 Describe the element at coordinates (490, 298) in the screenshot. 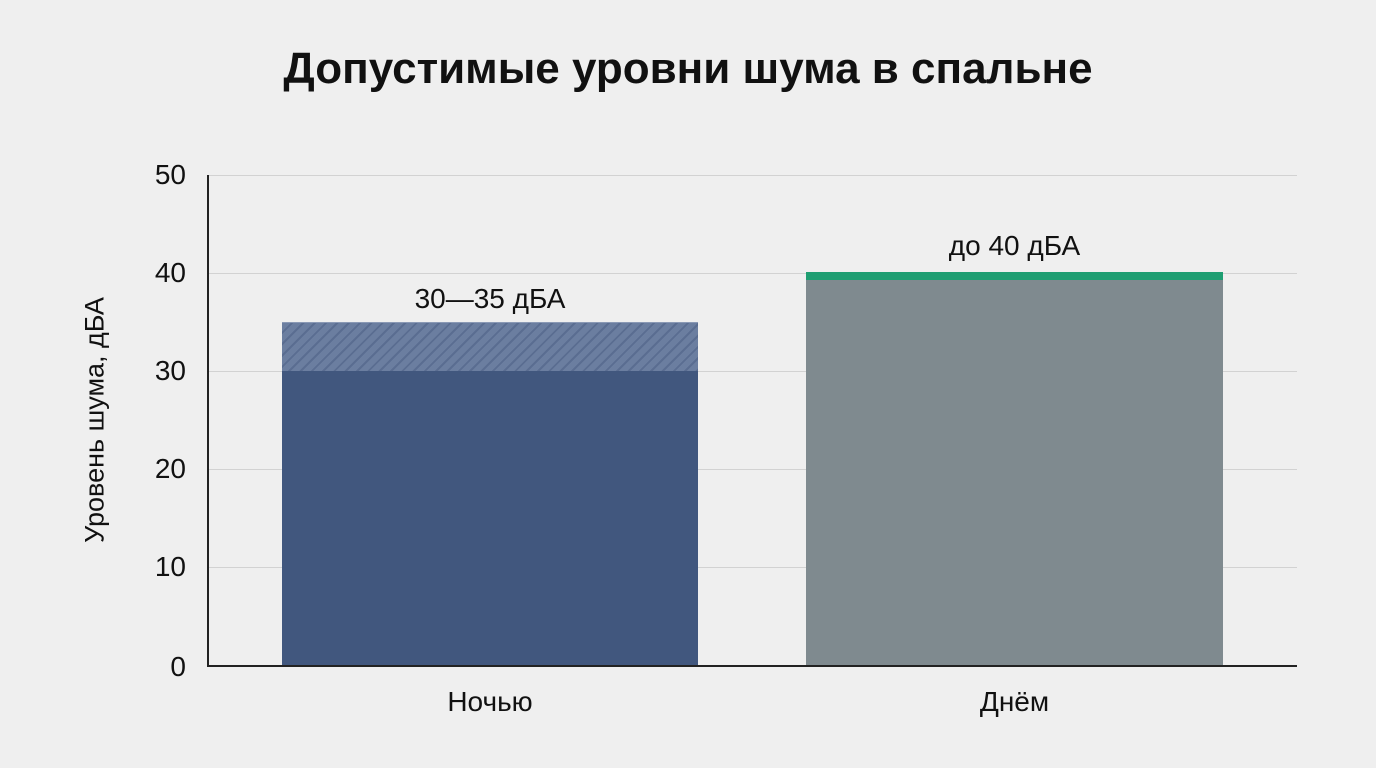

I see `bar-night-value-label: 30—35 дБА` at that location.